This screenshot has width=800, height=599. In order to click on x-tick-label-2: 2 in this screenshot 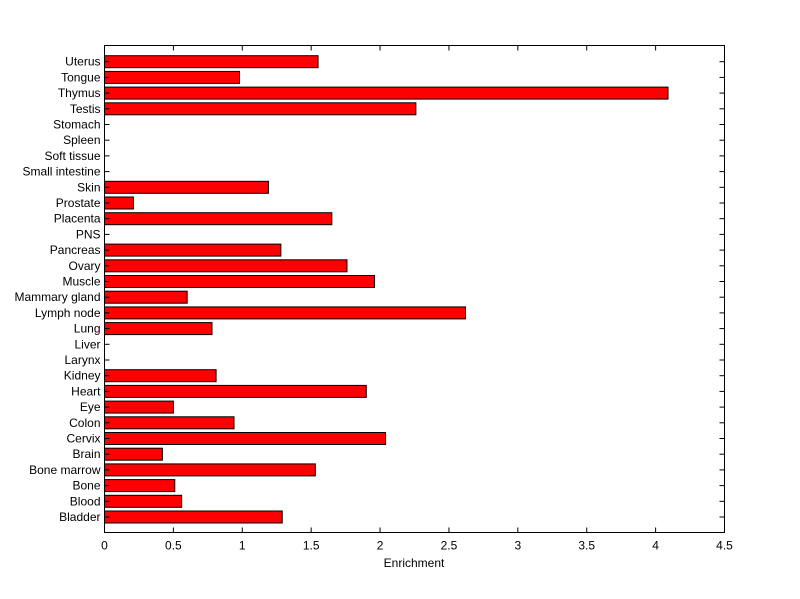, I will do `click(380, 546)`.